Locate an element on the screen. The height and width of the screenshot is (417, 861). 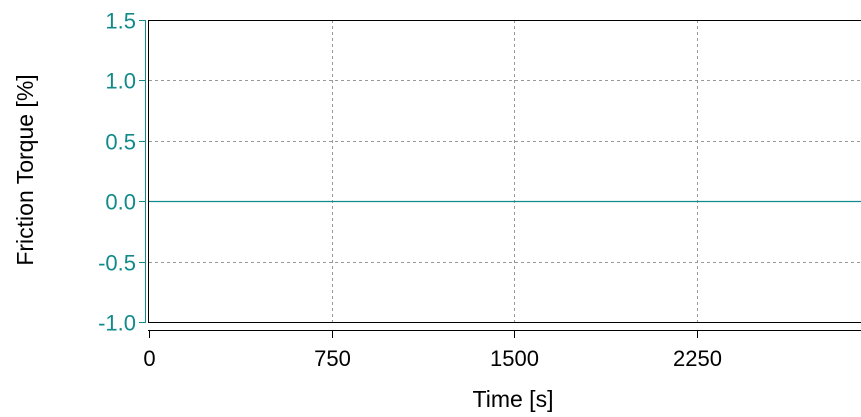
y-tick-label: 1.5 is located at coordinates (120, 21).